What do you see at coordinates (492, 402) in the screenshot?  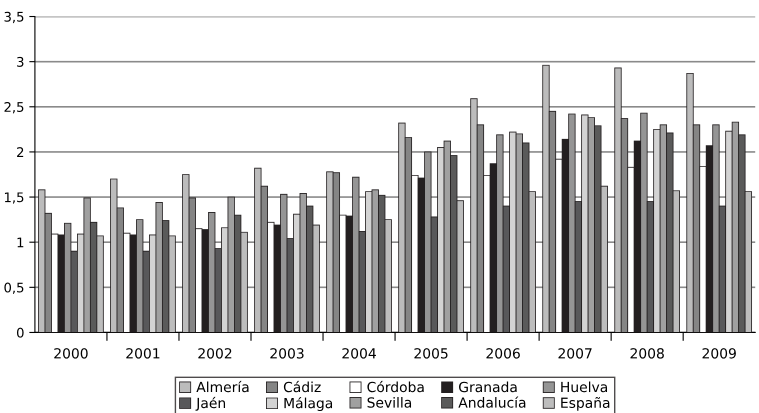 I see `legend-label: Andalucía` at bounding box center [492, 402].